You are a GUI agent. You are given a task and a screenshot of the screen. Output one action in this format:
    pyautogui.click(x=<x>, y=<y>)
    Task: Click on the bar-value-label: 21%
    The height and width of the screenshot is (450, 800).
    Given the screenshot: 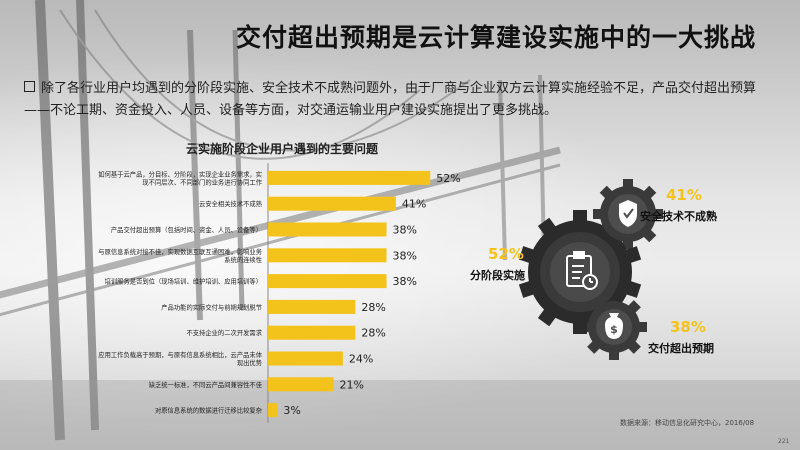 What is the action you would take?
    pyautogui.click(x=352, y=384)
    